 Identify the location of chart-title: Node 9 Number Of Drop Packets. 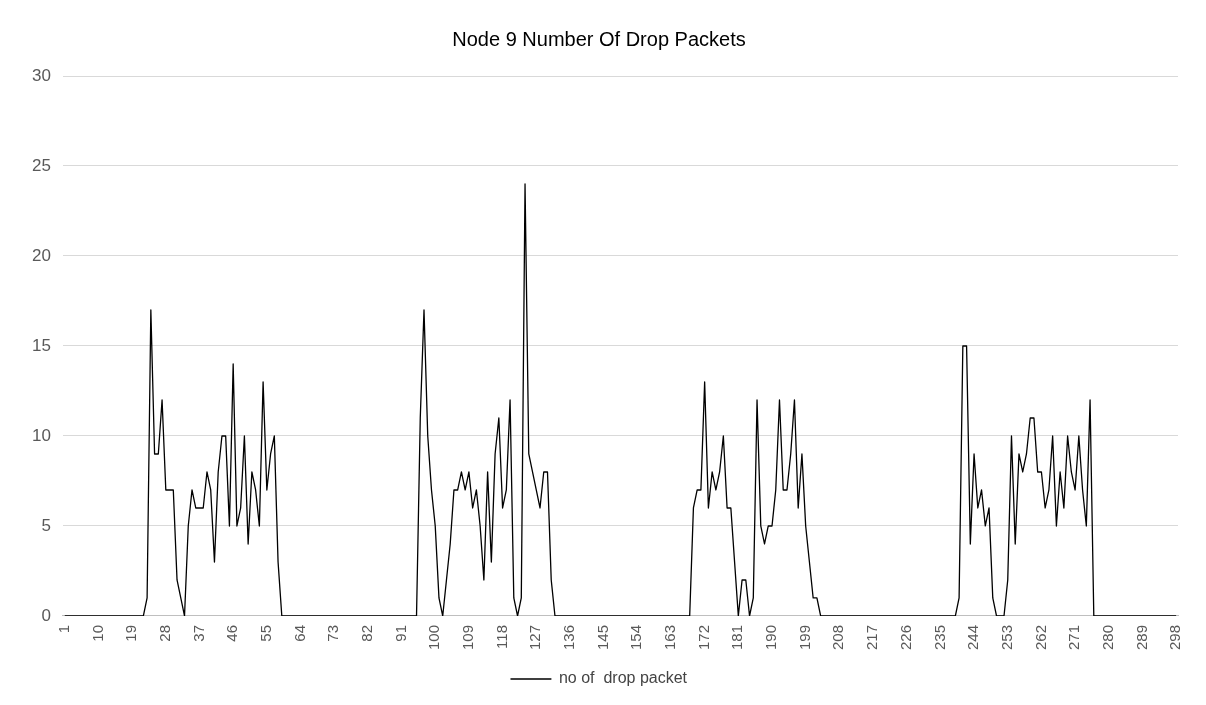
(599, 38).